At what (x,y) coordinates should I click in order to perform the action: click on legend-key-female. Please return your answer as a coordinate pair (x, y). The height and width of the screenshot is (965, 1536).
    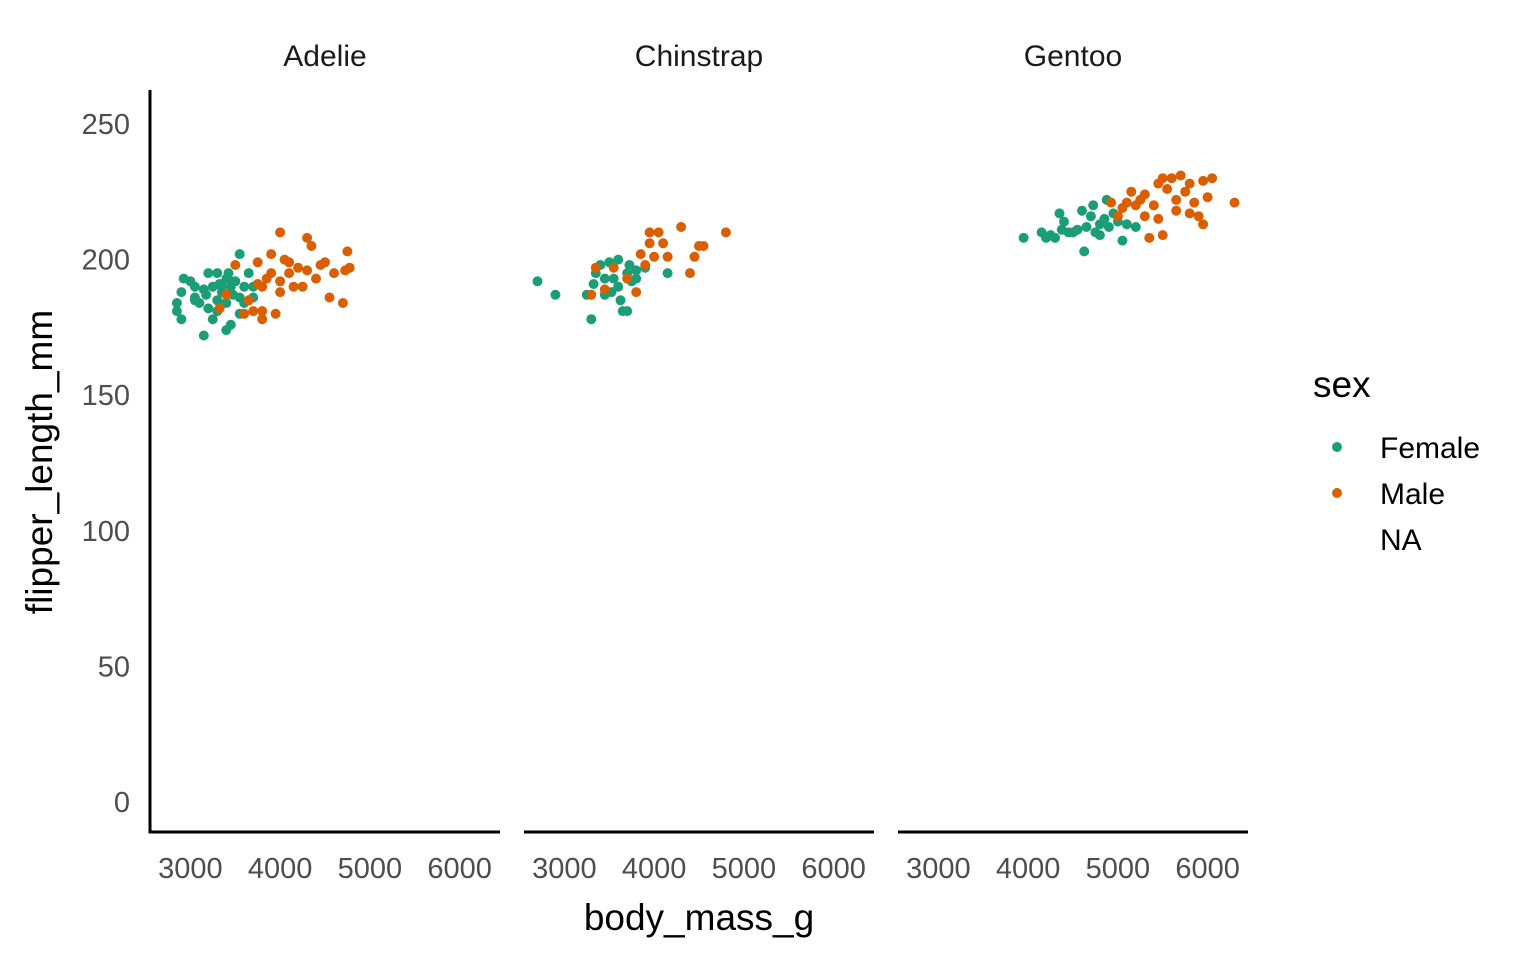
    Looking at the image, I should click on (1337, 447).